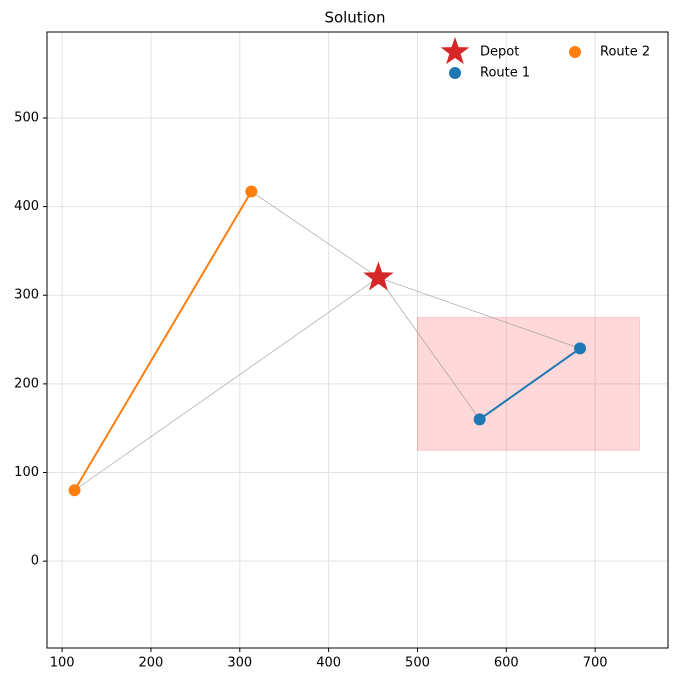 Image resolution: width=676 pixels, height=682 pixels. Describe the element at coordinates (499, 52) in the screenshot. I see `legend-label: Depot` at that location.